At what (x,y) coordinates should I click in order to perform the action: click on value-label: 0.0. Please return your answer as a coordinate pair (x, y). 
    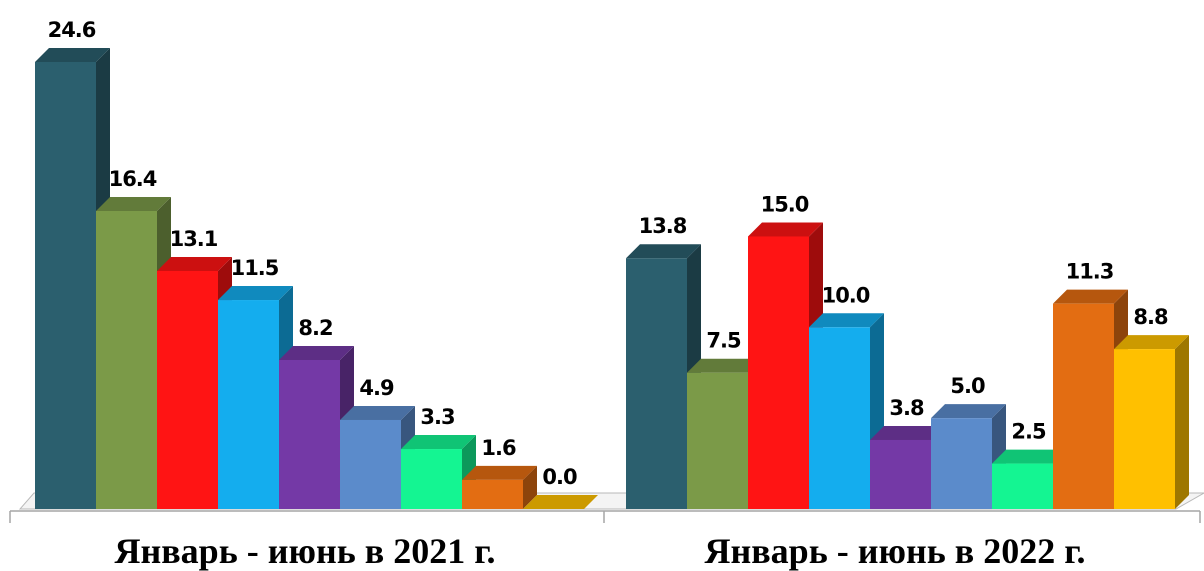
    Looking at the image, I should click on (559, 477).